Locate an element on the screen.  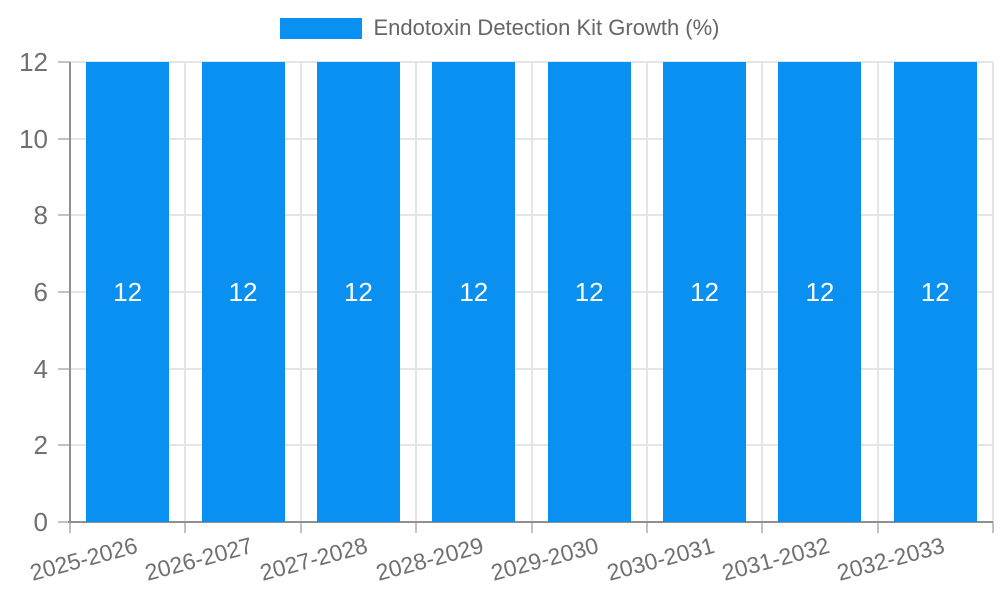
y-axis-label: 2 is located at coordinates (40, 445).